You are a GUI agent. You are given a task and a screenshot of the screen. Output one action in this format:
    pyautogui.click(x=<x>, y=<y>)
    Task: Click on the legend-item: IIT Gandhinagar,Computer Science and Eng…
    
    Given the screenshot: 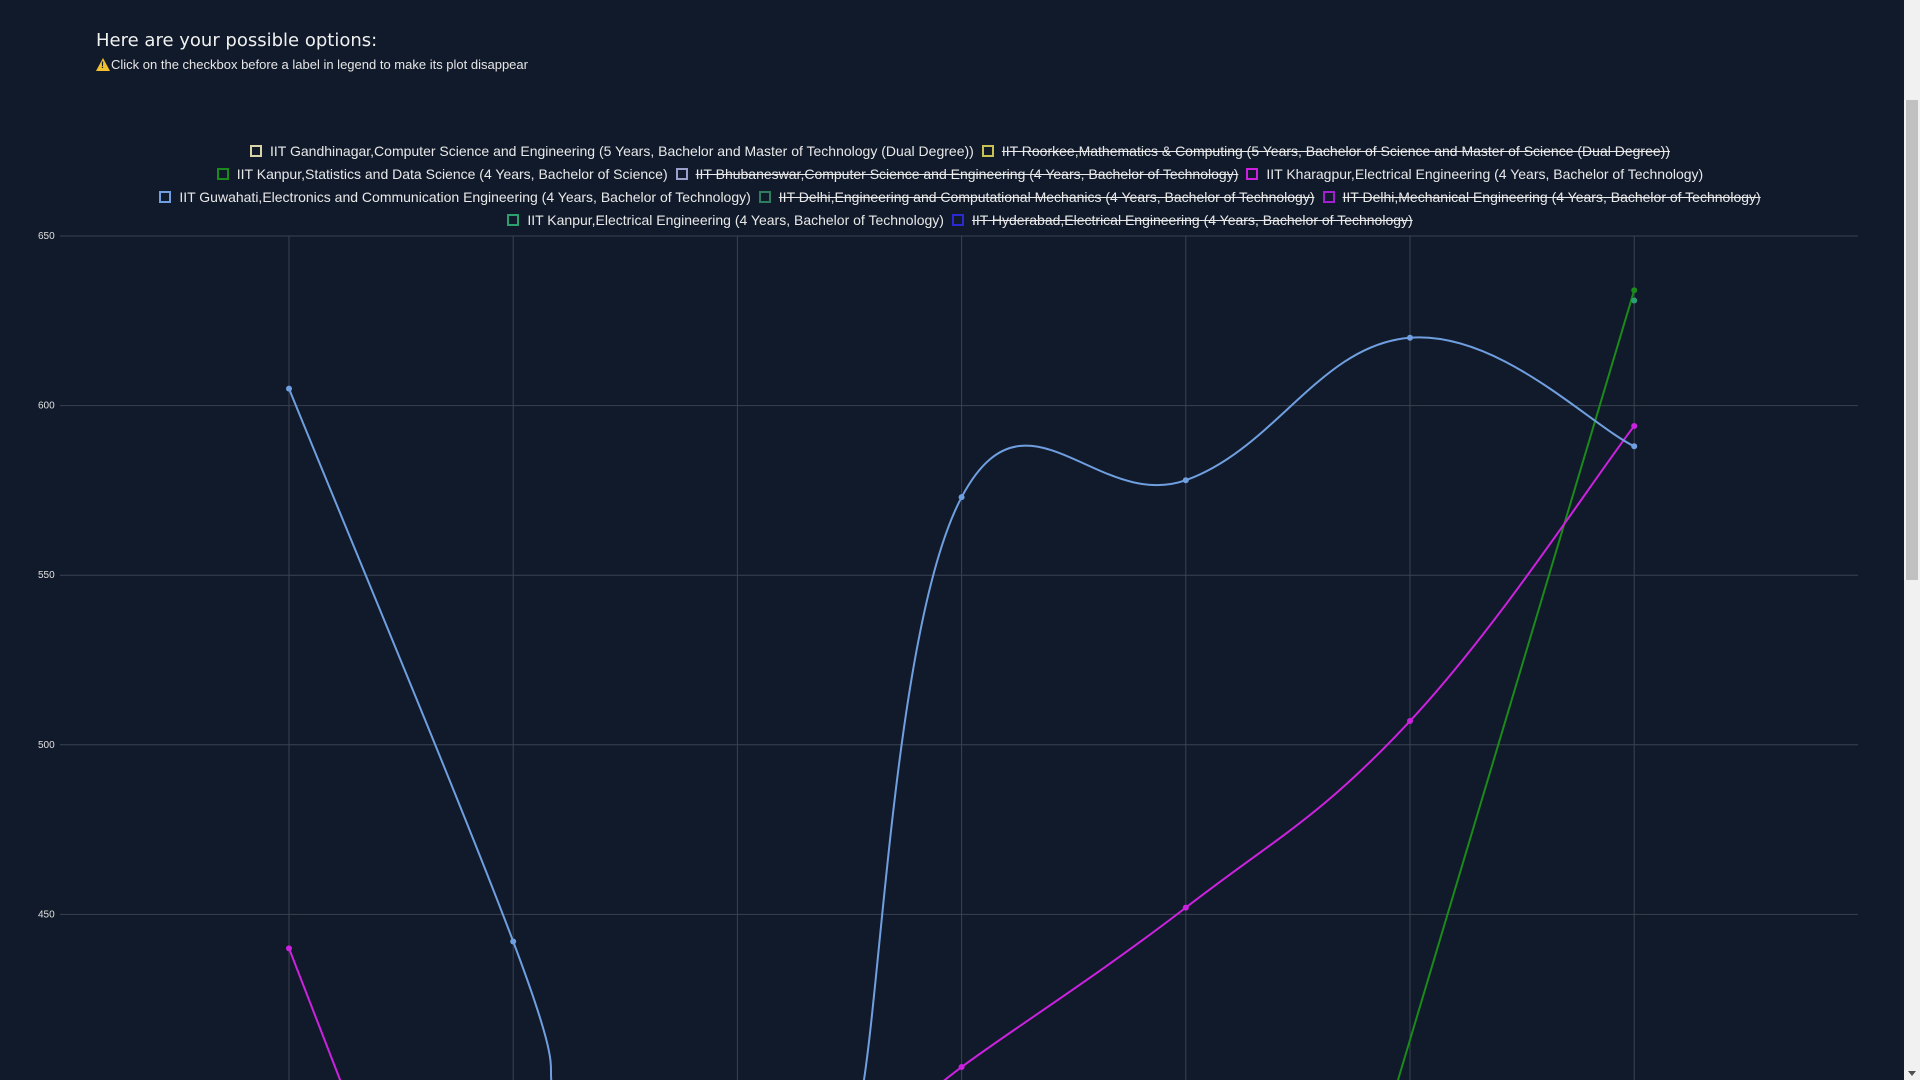 What is the action you would take?
    pyautogui.click(x=612, y=151)
    